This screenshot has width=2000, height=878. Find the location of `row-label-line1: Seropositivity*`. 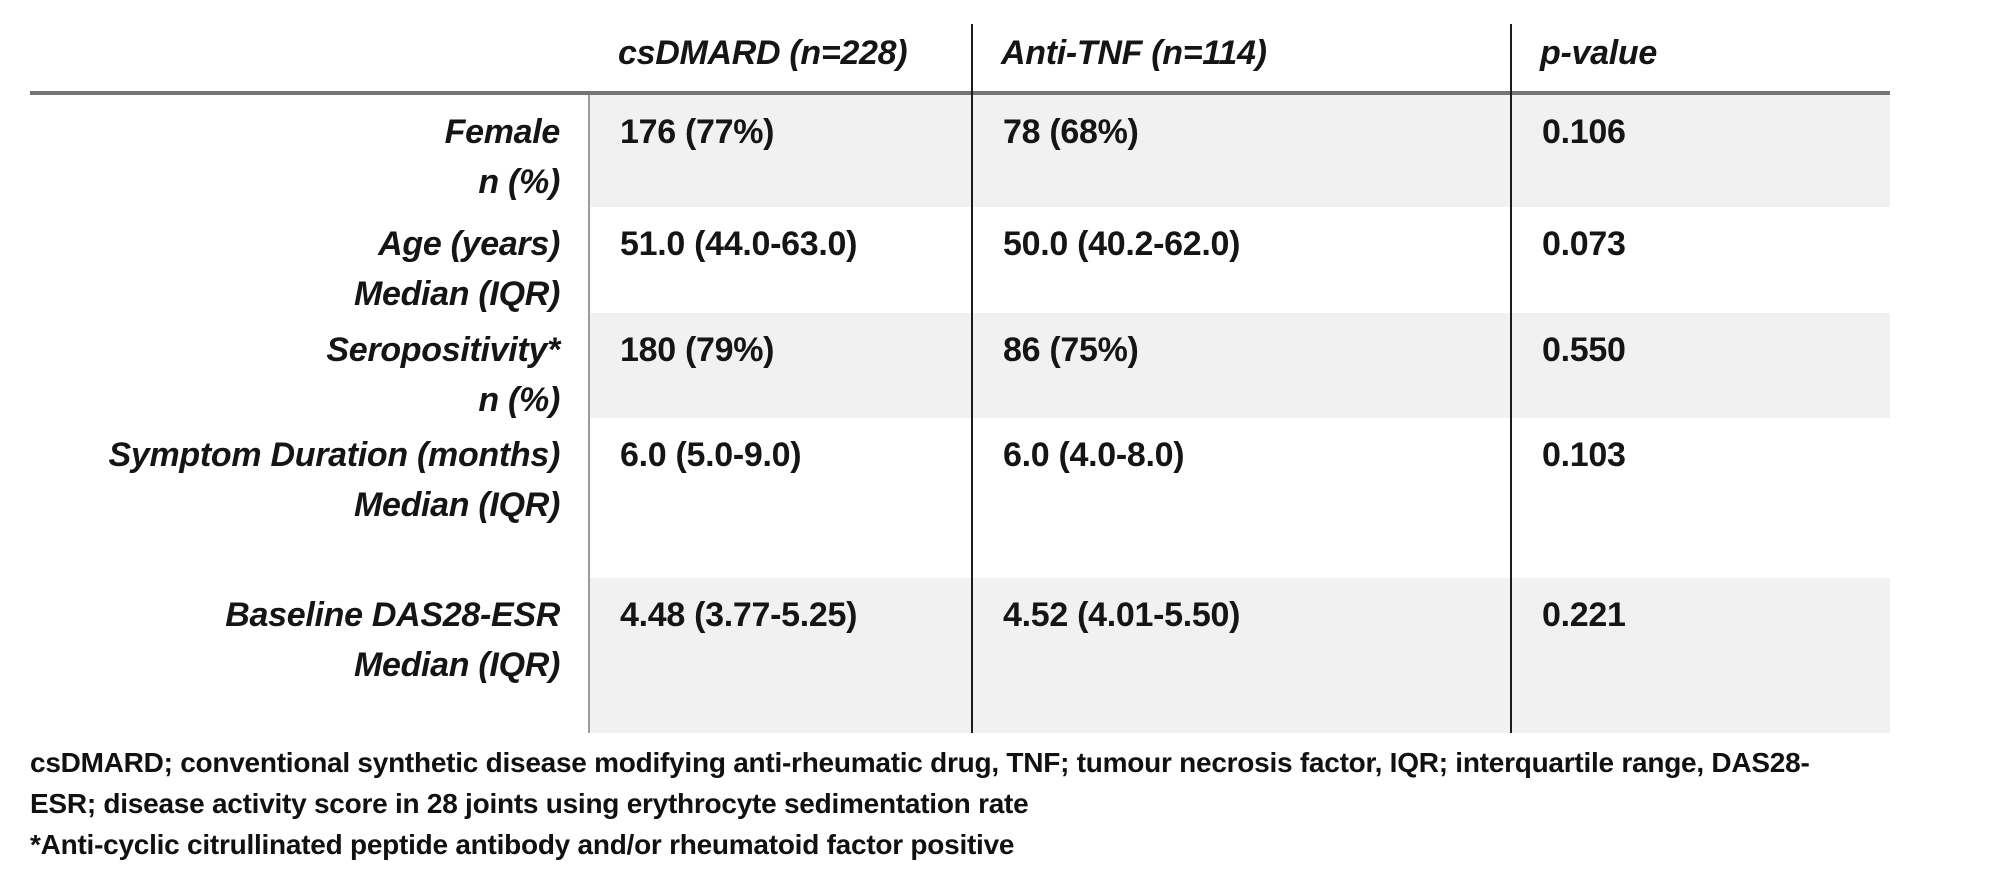

row-label-line1: Seropositivity* is located at coordinates (443, 350).